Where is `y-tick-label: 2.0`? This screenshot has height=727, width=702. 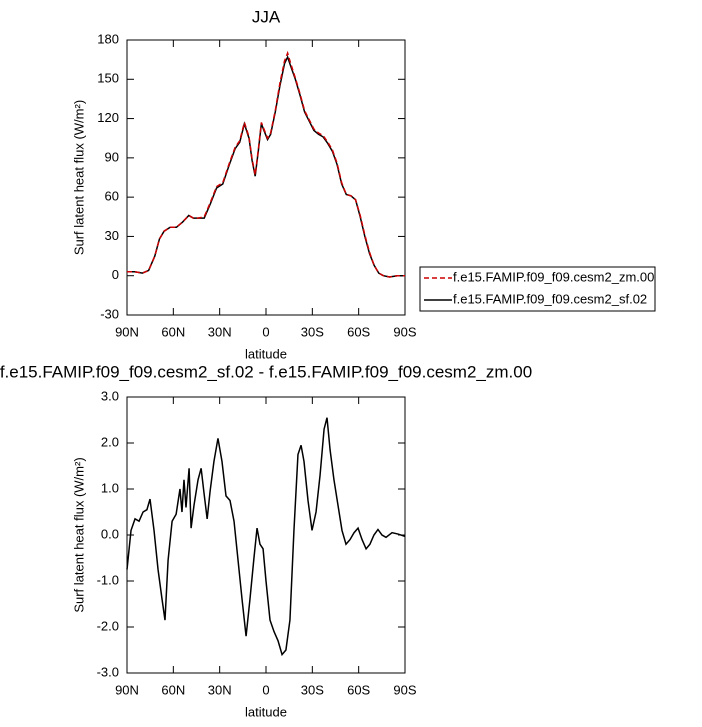 y-tick-label: 2.0 is located at coordinates (110, 441).